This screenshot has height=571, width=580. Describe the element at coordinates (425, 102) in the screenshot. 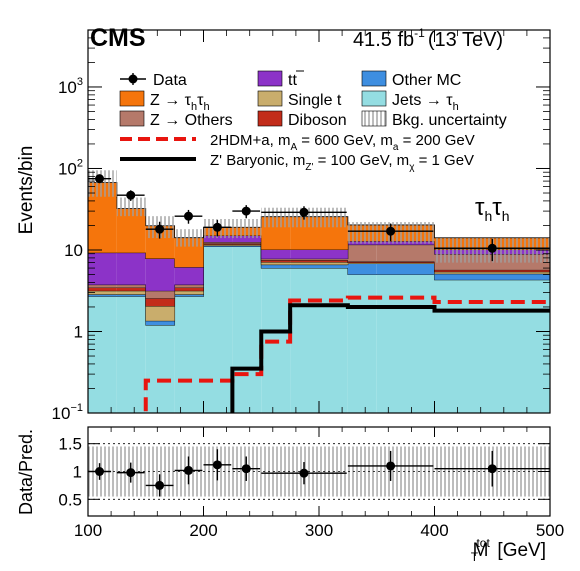

I see `svg-text: Jets → τh` at that location.